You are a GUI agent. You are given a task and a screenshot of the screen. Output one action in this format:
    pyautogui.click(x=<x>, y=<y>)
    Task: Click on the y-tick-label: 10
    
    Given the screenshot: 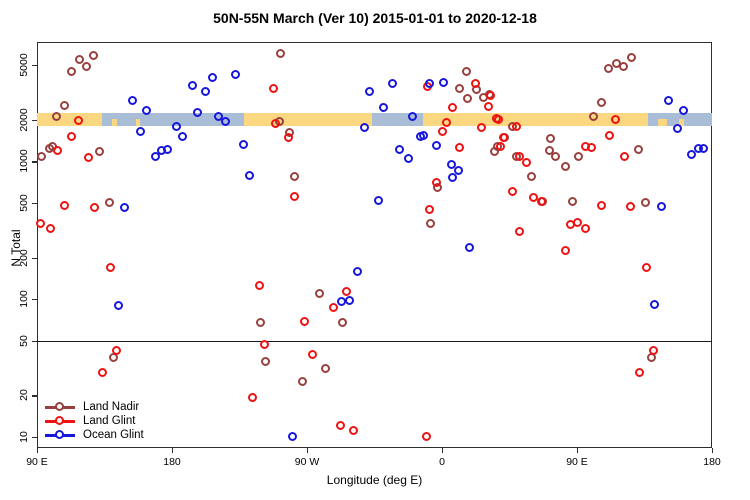 What is the action you would take?
    pyautogui.click(x=24, y=437)
    